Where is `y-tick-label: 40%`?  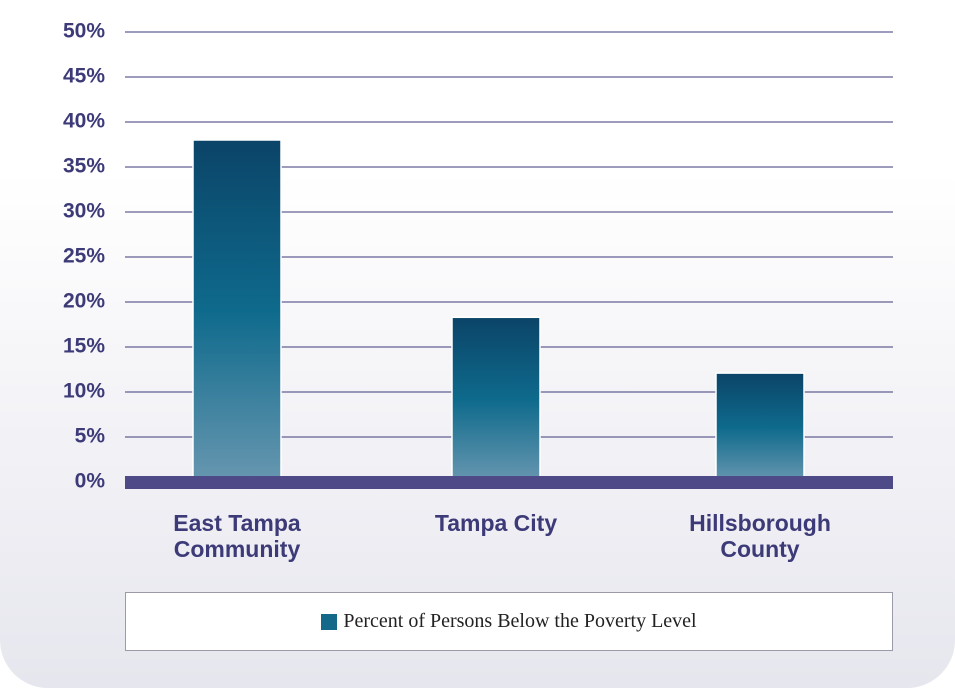 y-tick-label: 40% is located at coordinates (84, 121).